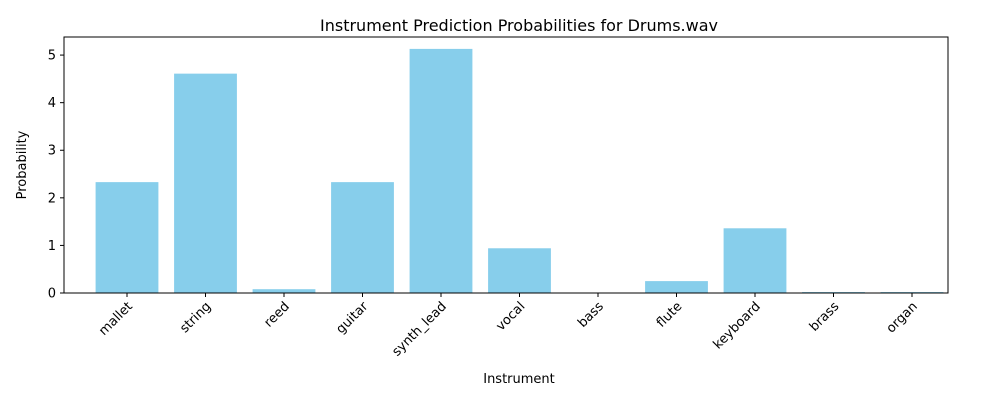 The height and width of the screenshot is (400, 1000). What do you see at coordinates (825, 317) in the screenshot?
I see `x-tick-label: brass` at bounding box center [825, 317].